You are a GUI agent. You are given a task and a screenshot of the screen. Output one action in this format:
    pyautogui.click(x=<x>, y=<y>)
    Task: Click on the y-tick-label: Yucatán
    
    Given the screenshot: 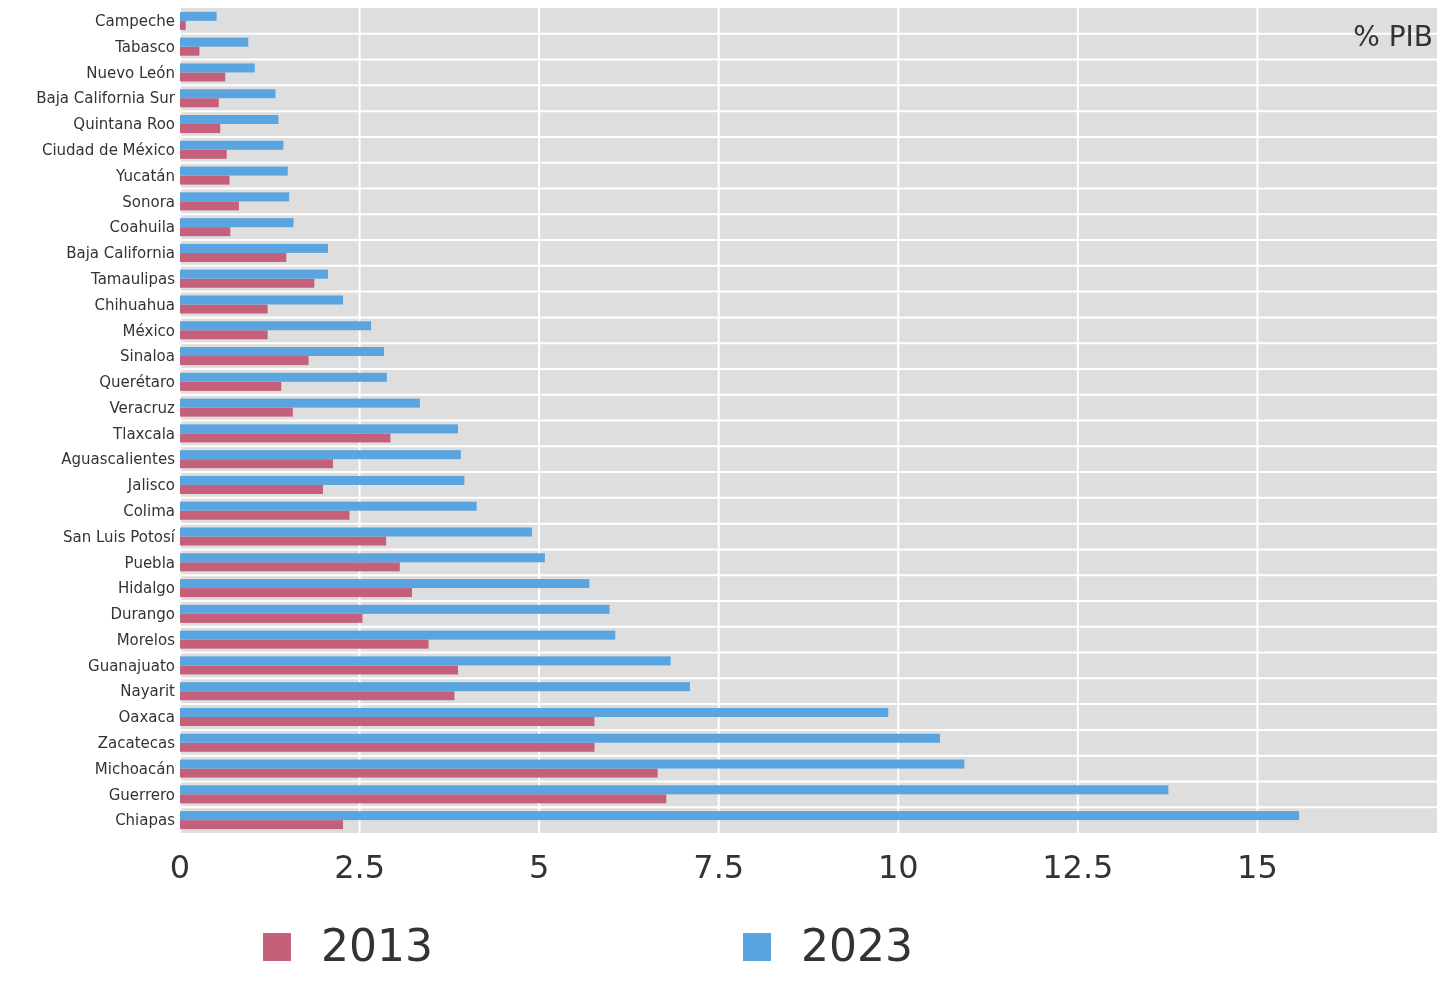 What is the action you would take?
    pyautogui.click(x=145, y=175)
    